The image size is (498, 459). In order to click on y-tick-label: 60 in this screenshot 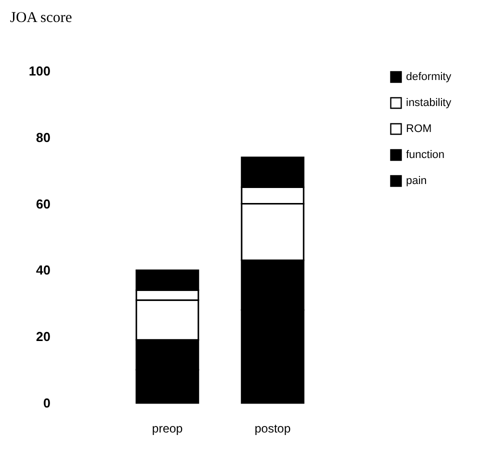, I will do `click(43, 204)`.